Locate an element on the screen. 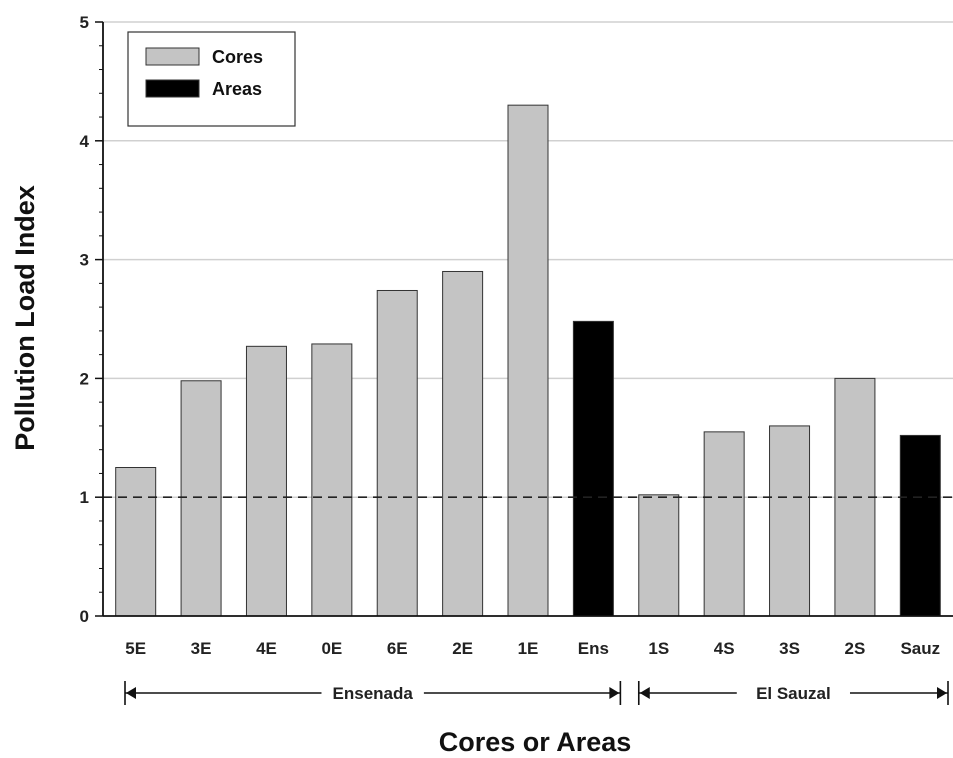 The width and height of the screenshot is (953, 758). bar-2e is located at coordinates (463, 443).